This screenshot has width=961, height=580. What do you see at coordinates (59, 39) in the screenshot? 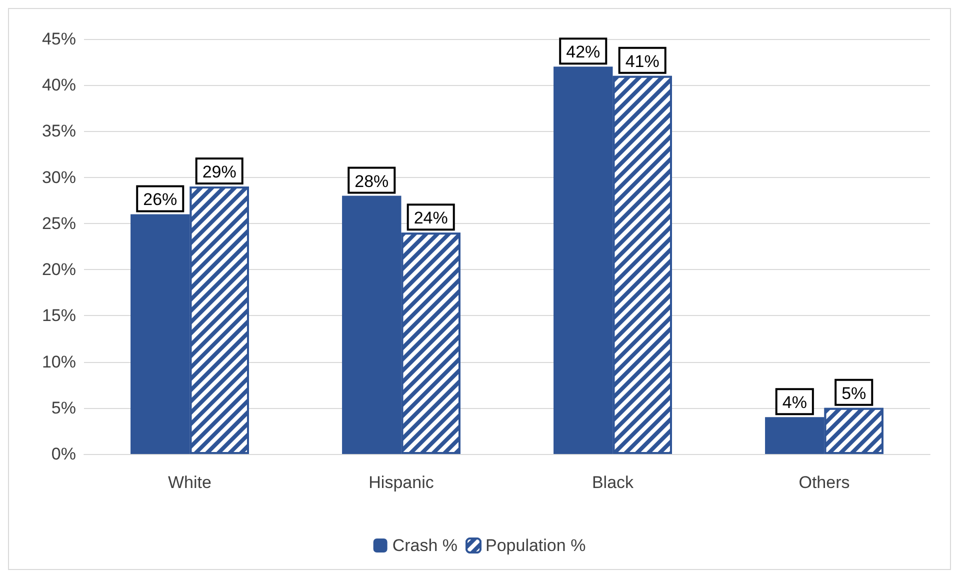
I see `y-tick-label: 45%` at bounding box center [59, 39].